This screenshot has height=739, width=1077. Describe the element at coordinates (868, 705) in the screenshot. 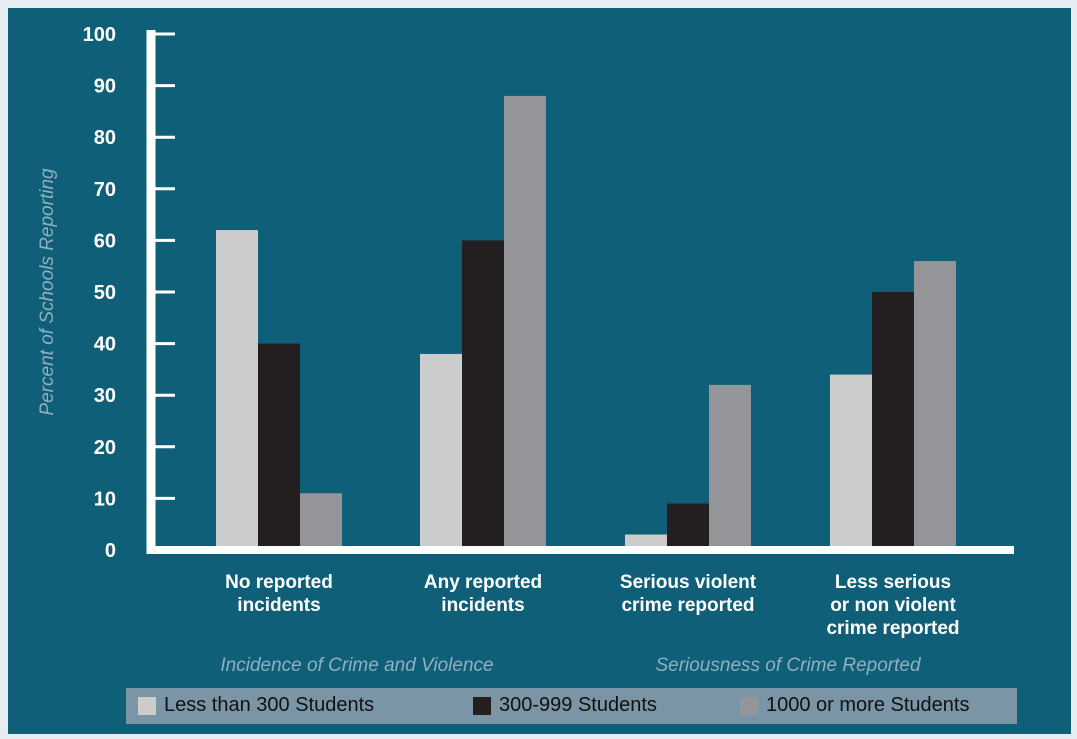

I see `legend-label: 1000 or more Students` at that location.